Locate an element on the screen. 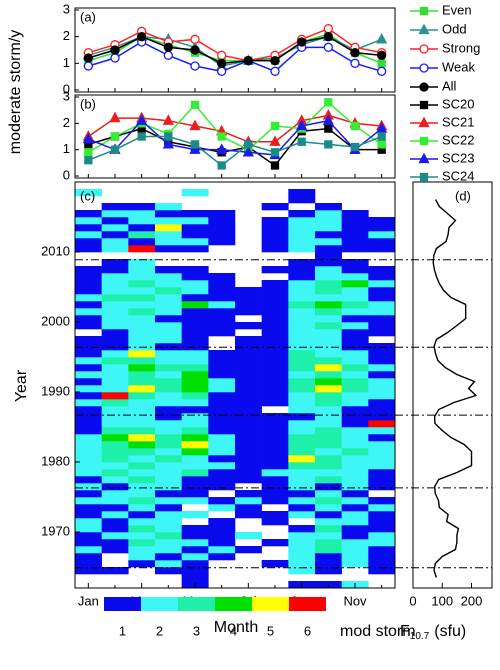 This screenshot has width=500, height=670. legend-label: Odd is located at coordinates (454, 28).